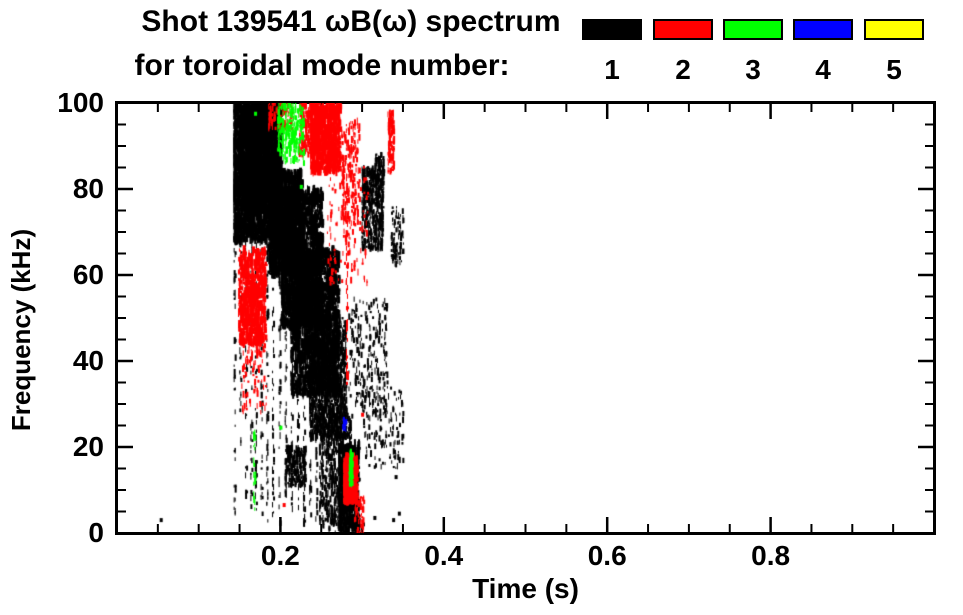 This screenshot has width=963, height=615. I want to click on legend-label-1: 1, so click(612, 69).